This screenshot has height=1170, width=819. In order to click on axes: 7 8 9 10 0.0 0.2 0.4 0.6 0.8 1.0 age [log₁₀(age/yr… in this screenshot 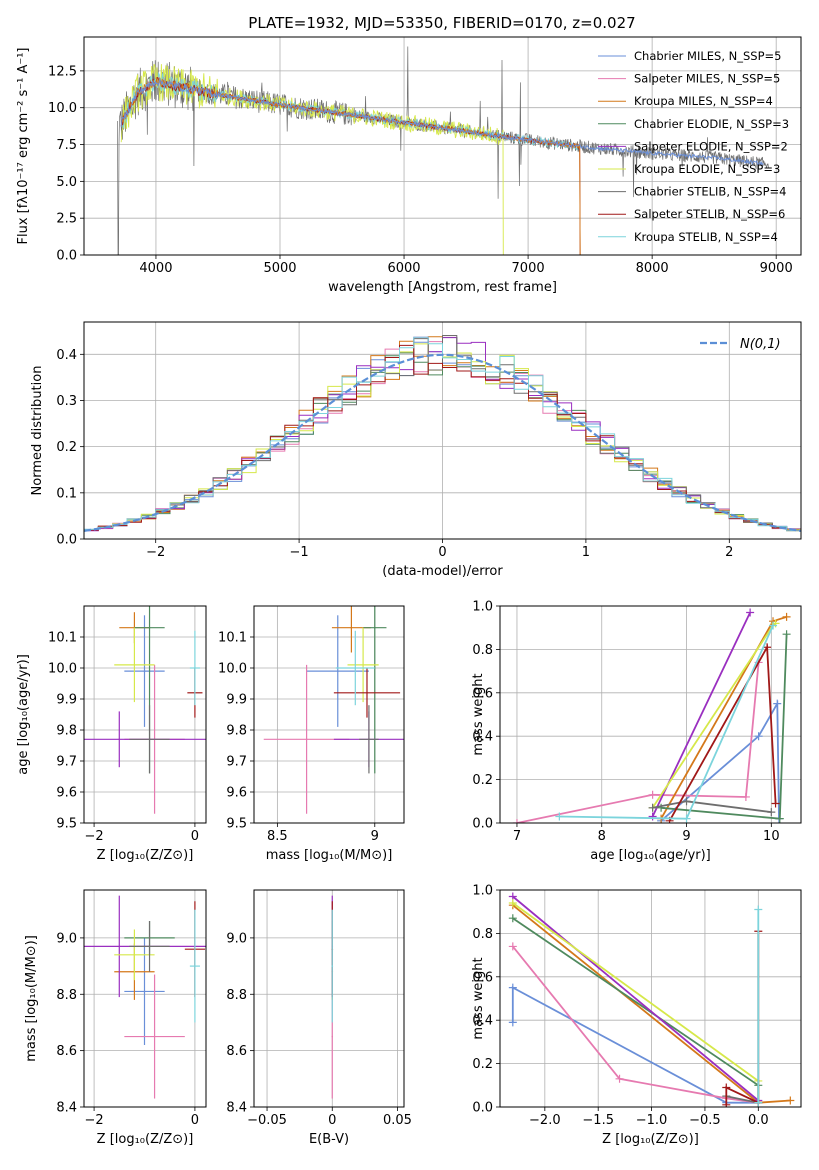, I will do `click(636, 731)`.